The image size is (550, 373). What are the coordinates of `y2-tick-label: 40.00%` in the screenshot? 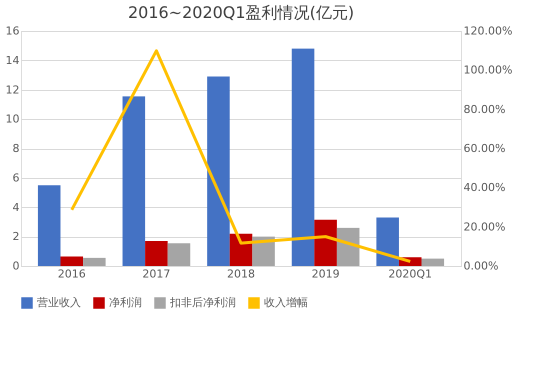 It's located at (485, 187).